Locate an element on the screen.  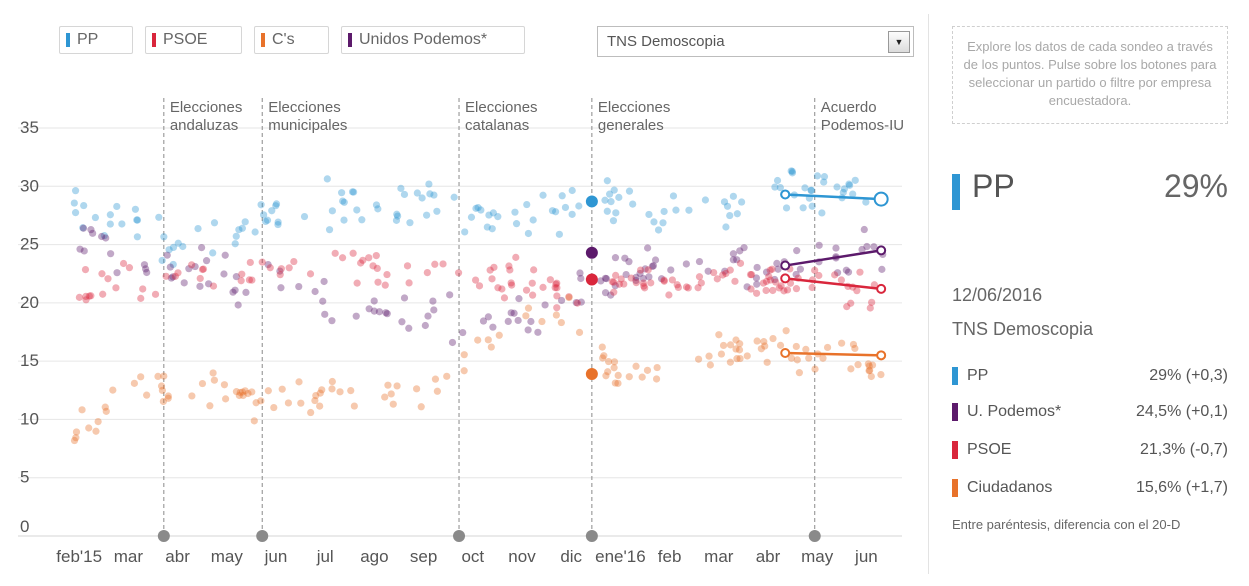
legend-button-pp: PP is located at coordinates (96, 40).